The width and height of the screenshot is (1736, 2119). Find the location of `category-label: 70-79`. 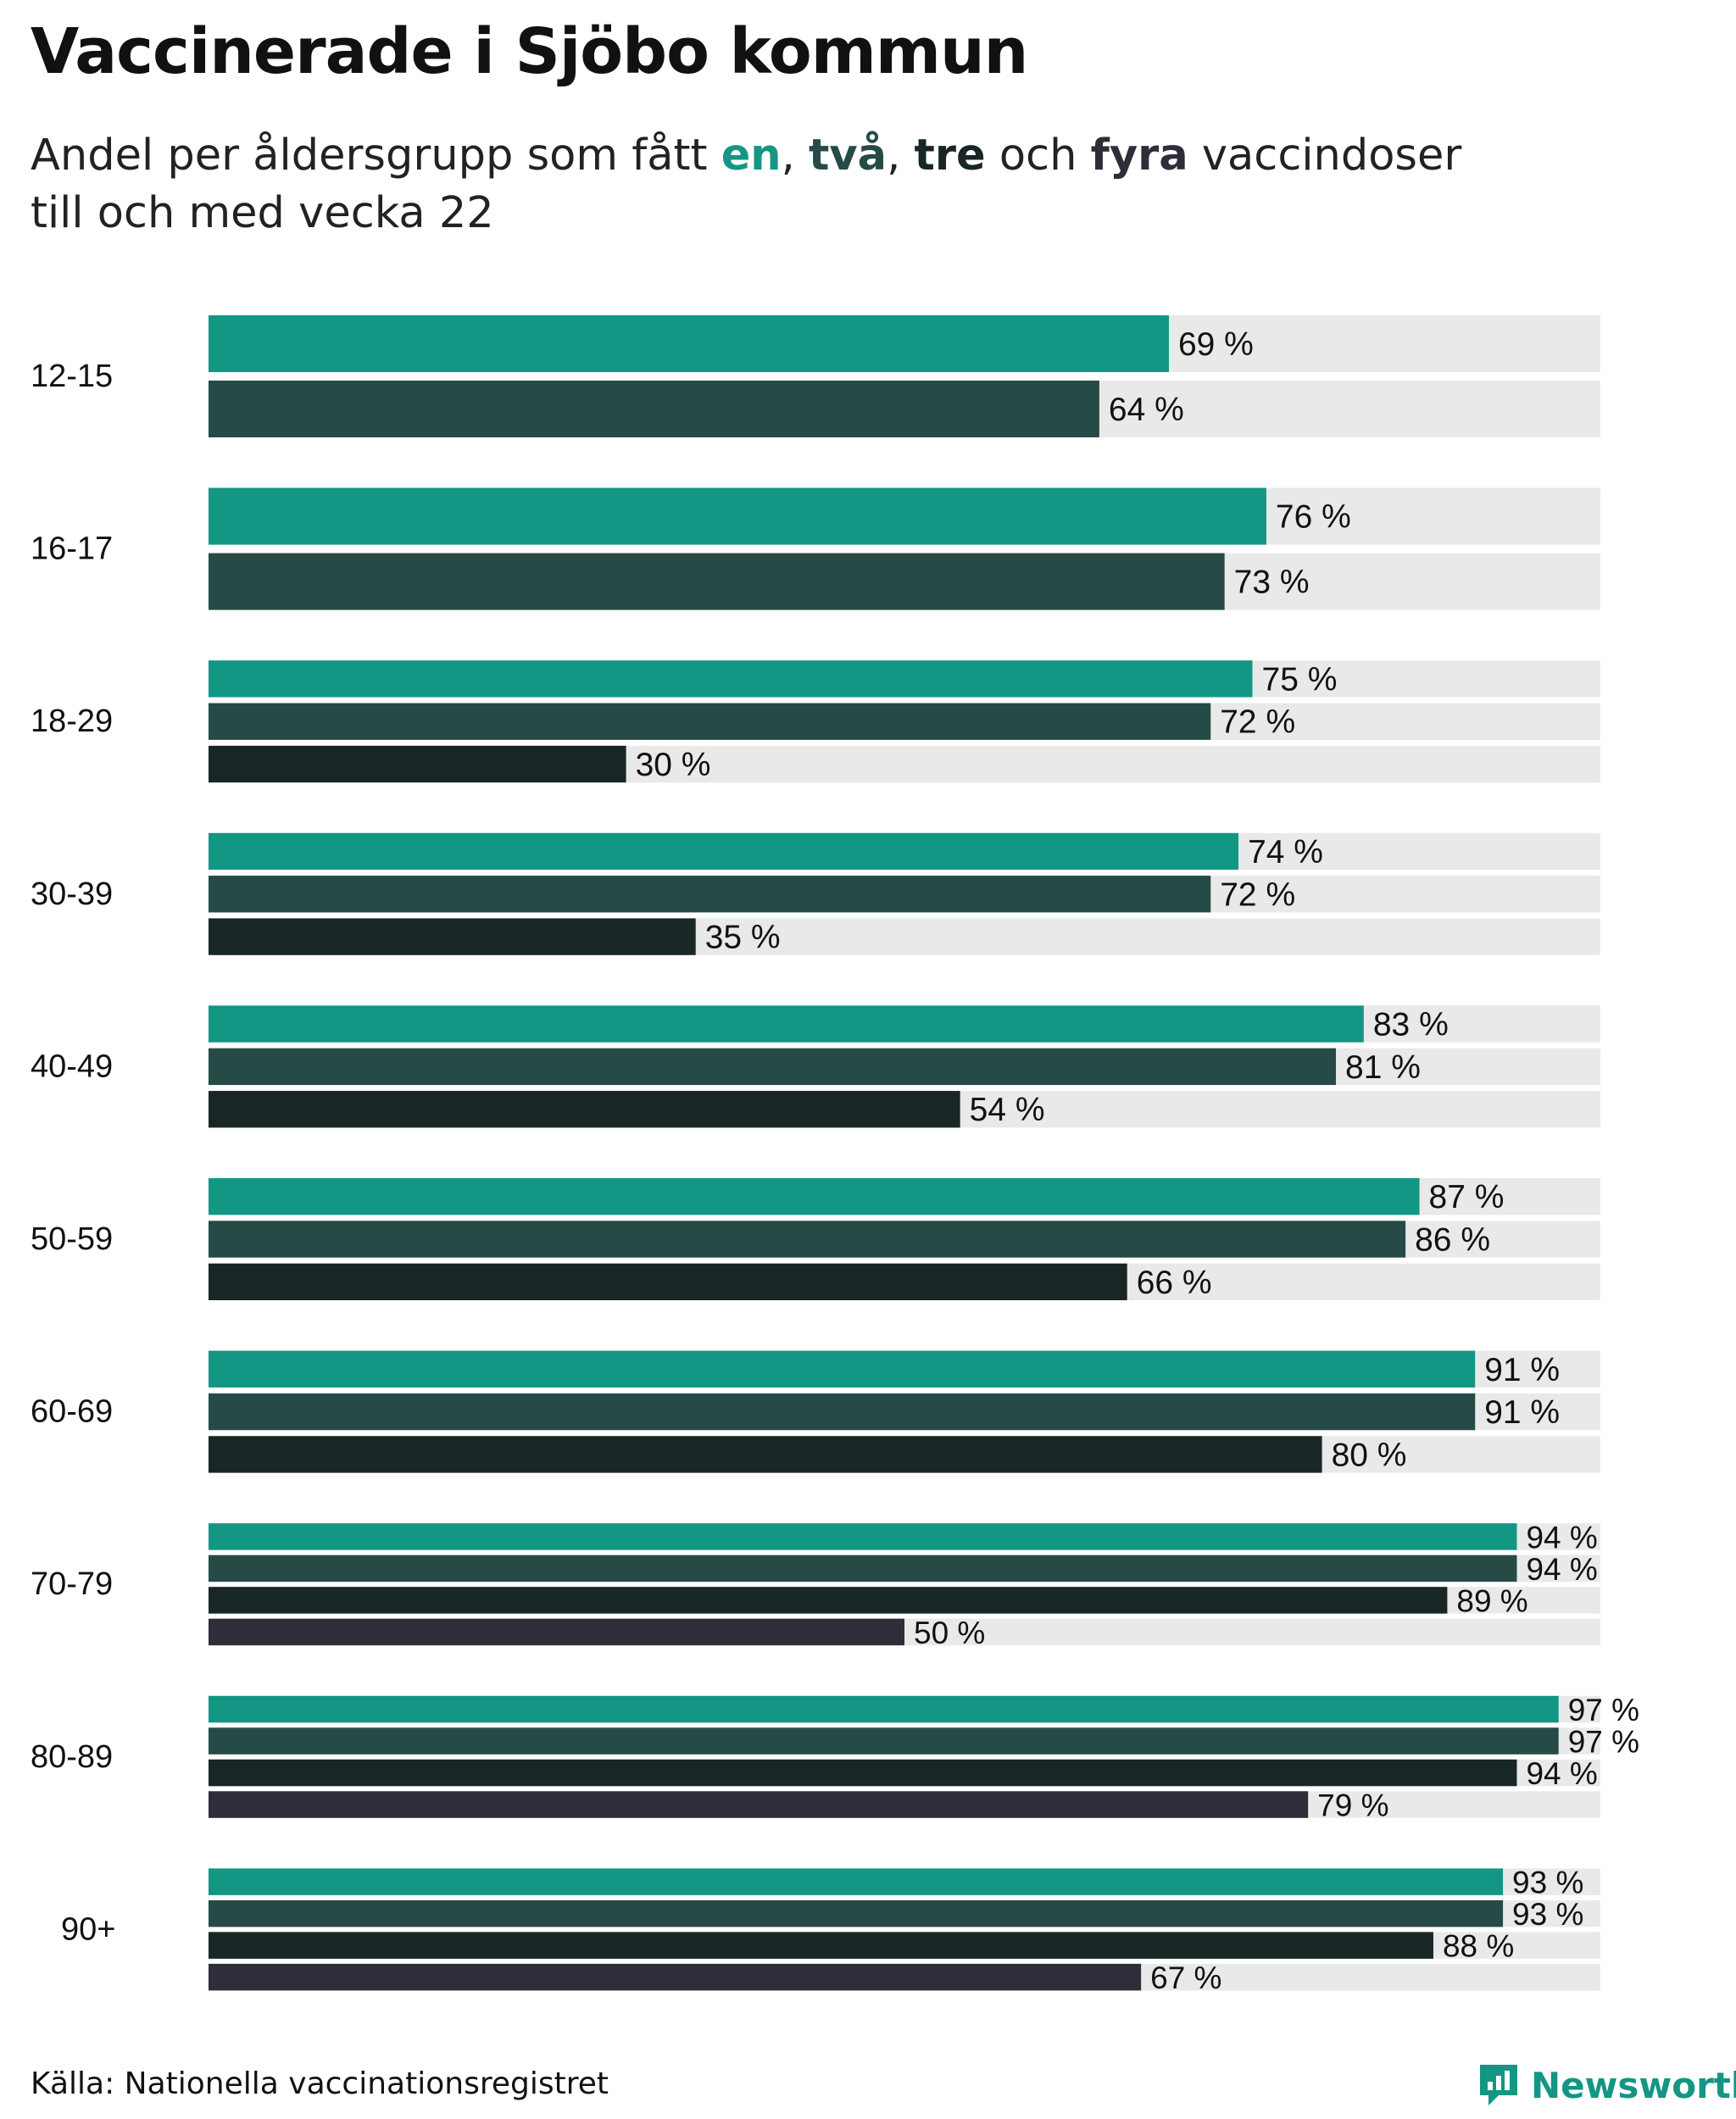

category-label: 70-79 is located at coordinates (72, 1584).